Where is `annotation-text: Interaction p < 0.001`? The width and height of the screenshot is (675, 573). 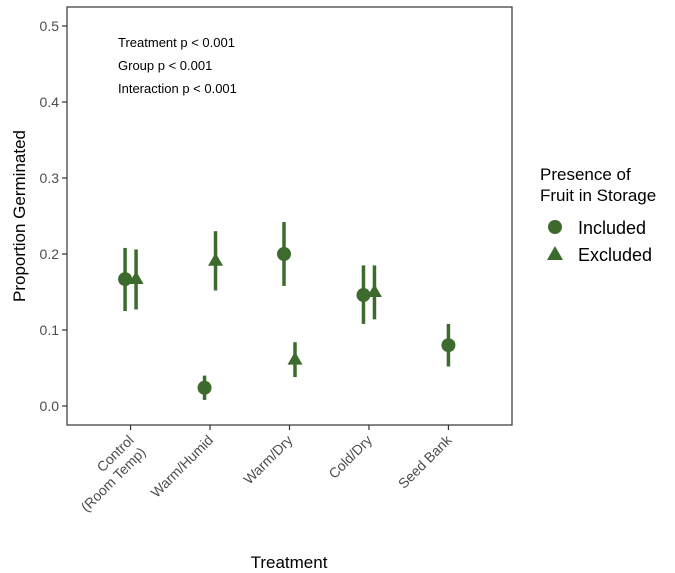 annotation-text: Interaction p < 0.001 is located at coordinates (177, 88).